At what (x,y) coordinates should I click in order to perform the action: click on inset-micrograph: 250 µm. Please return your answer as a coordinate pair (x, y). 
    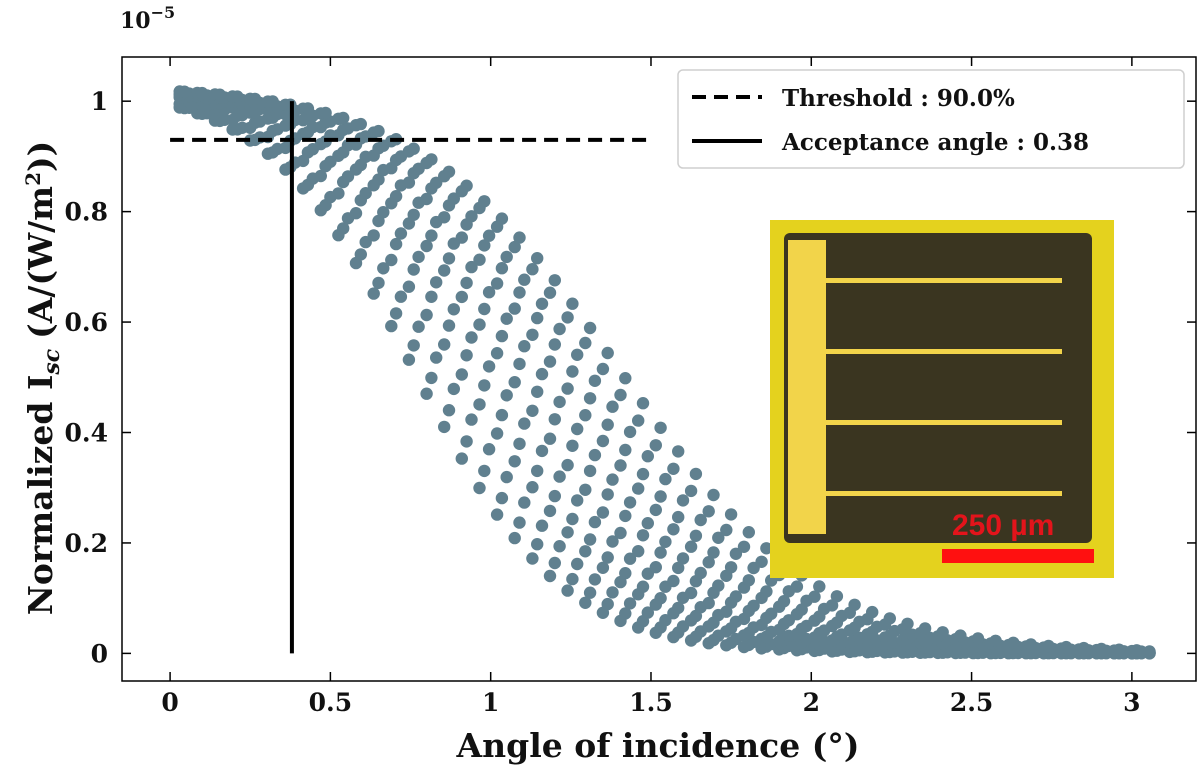
    Looking at the image, I should click on (942, 399).